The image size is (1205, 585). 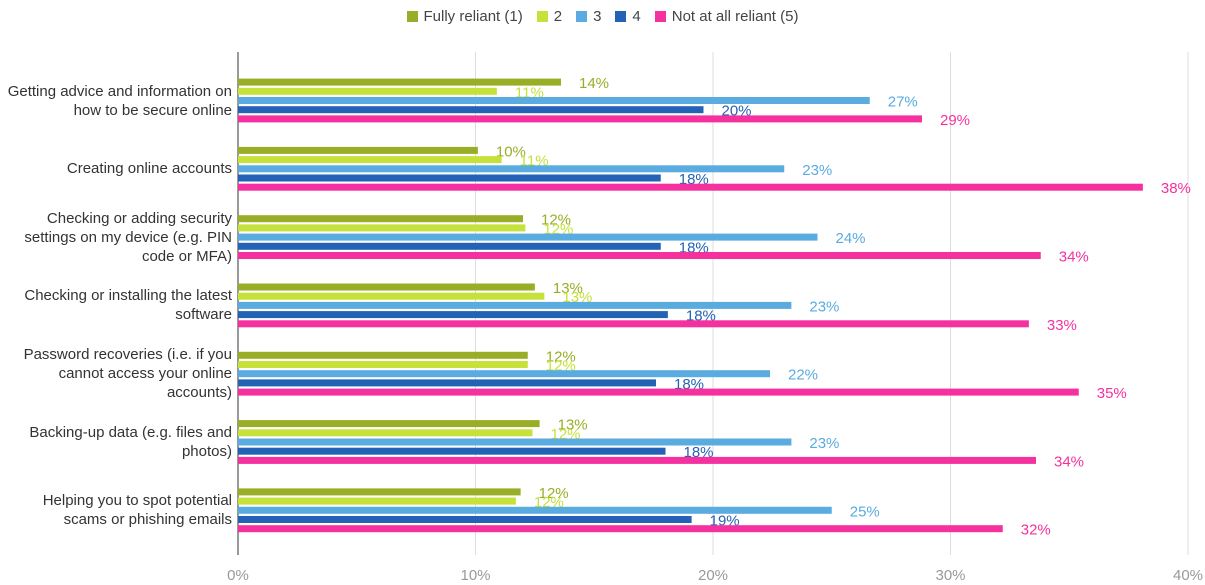 I want to click on legend-item: Not at all reliant (5), so click(x=726, y=16).